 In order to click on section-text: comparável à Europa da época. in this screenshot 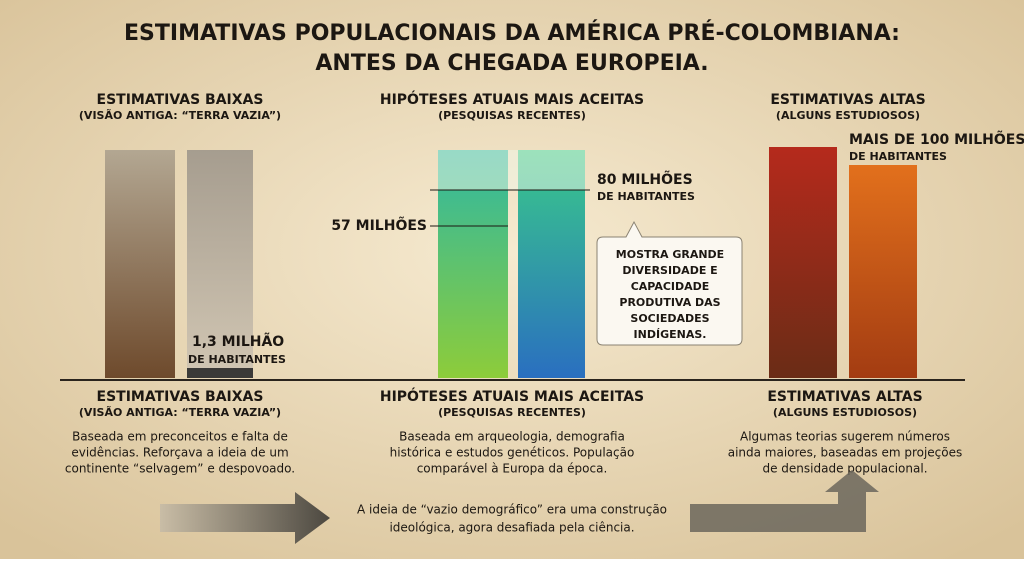, I will do `click(512, 469)`.